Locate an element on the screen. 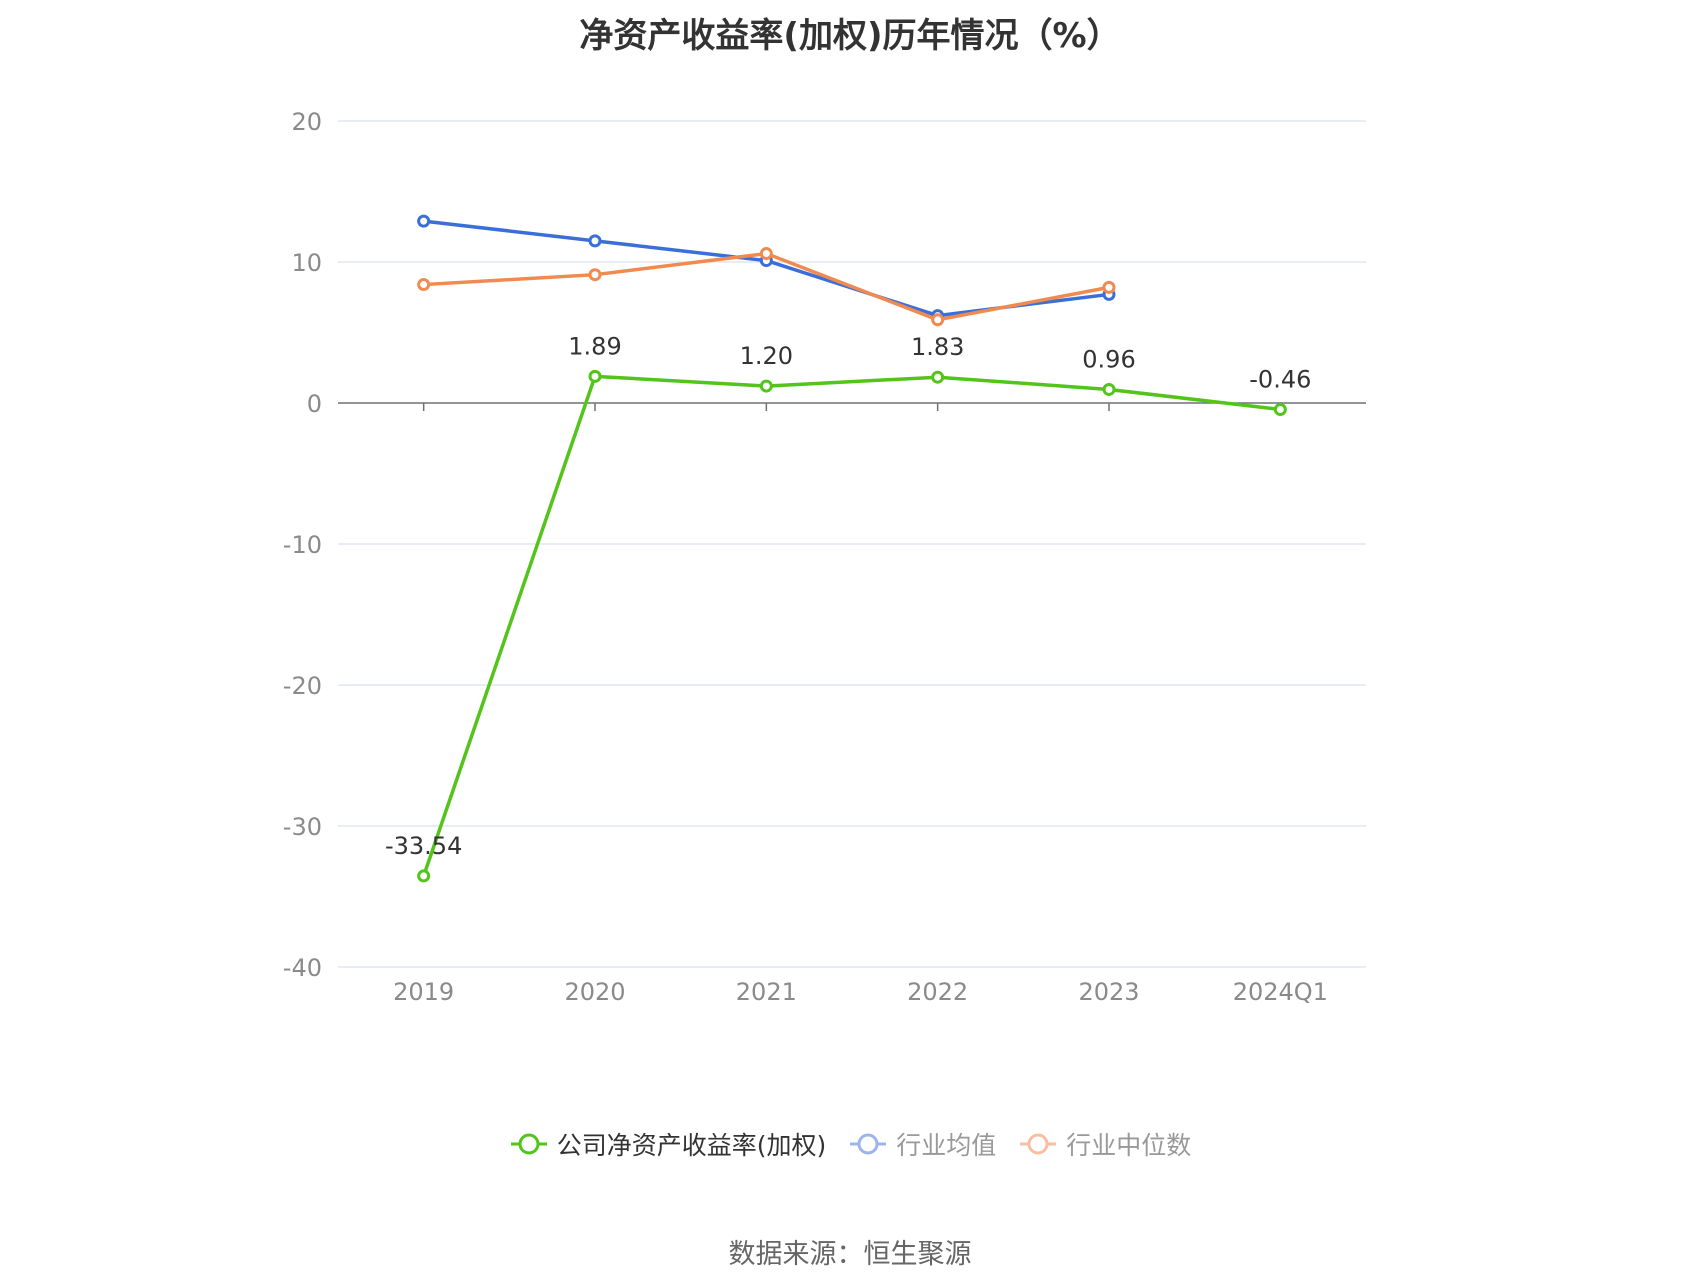 The image size is (1700, 1274). chart-title: 净资产收益率(加权)历年情况（%） is located at coordinates (850, 36).